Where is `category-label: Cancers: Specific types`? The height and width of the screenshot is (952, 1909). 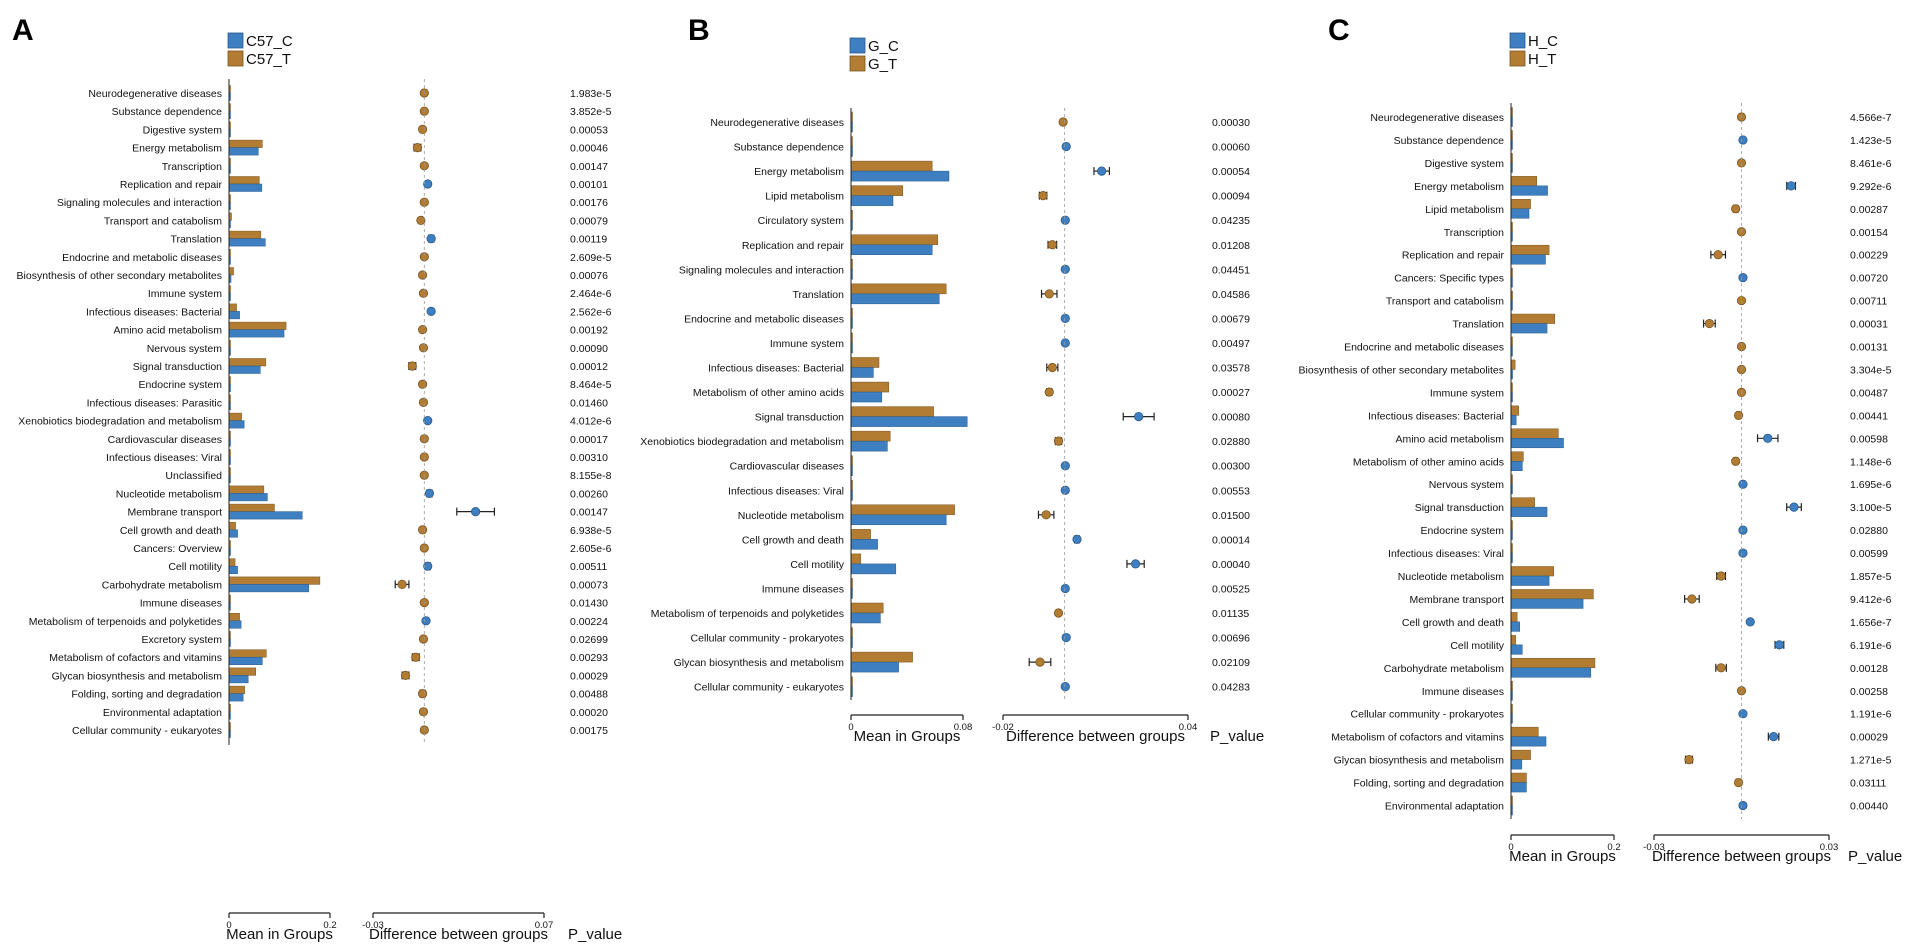
category-label: Cancers: Specific types is located at coordinates (1449, 279).